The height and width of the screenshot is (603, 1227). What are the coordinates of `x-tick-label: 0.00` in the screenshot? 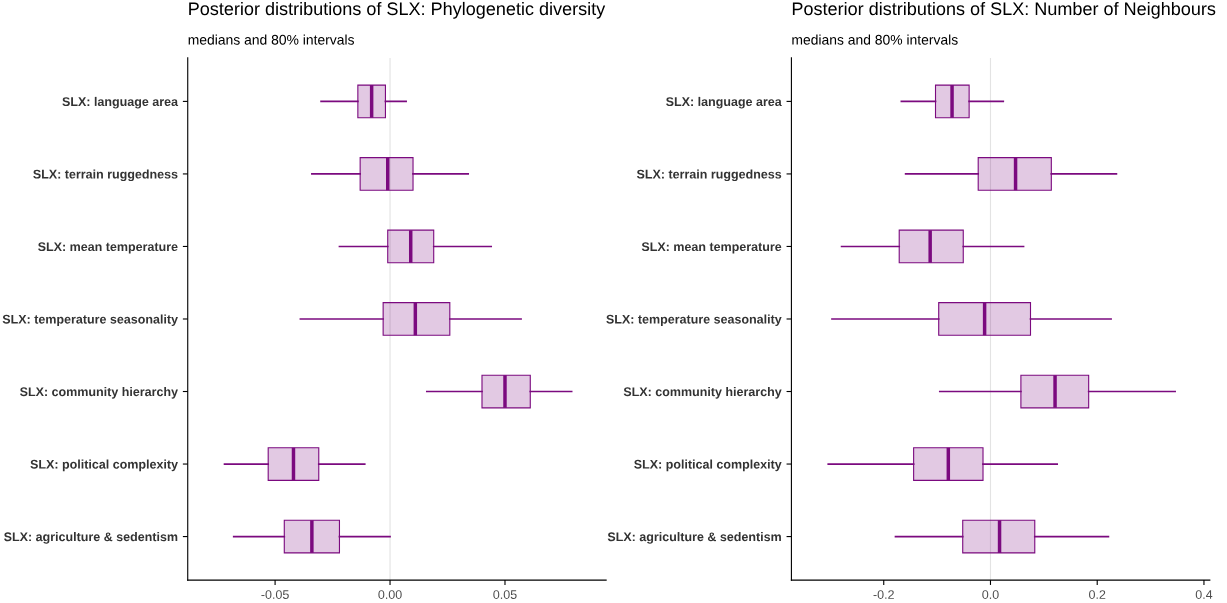 It's located at (390, 594).